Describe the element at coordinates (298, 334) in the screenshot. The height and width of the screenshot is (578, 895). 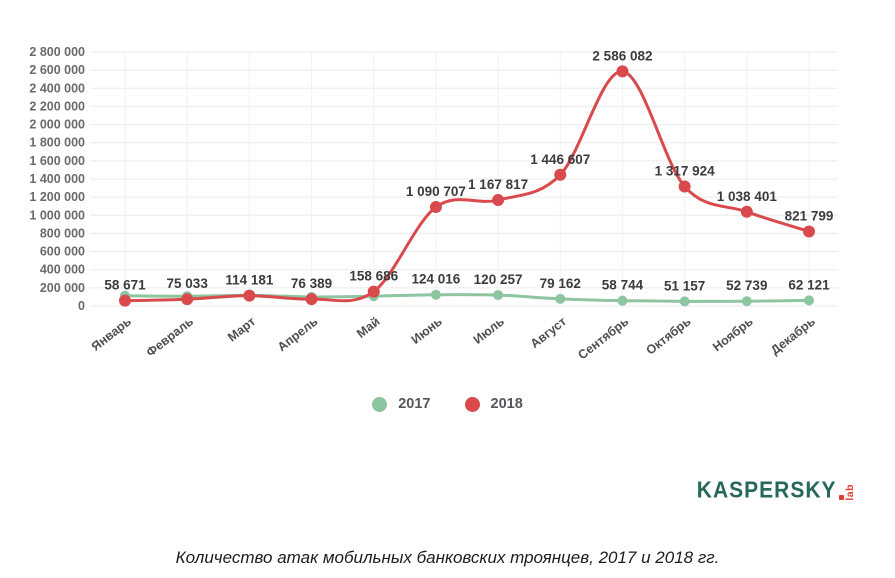
I see `svg-text: Апрель` at that location.